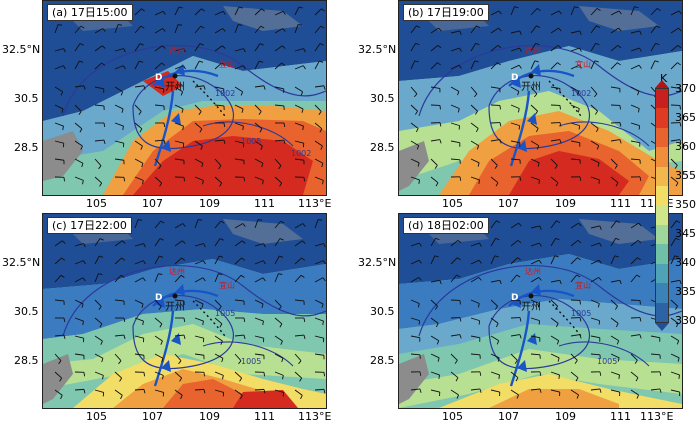 The image size is (700, 426). Describe the element at coordinates (209, 318) in the screenshot. I see `trough-line` at that location.